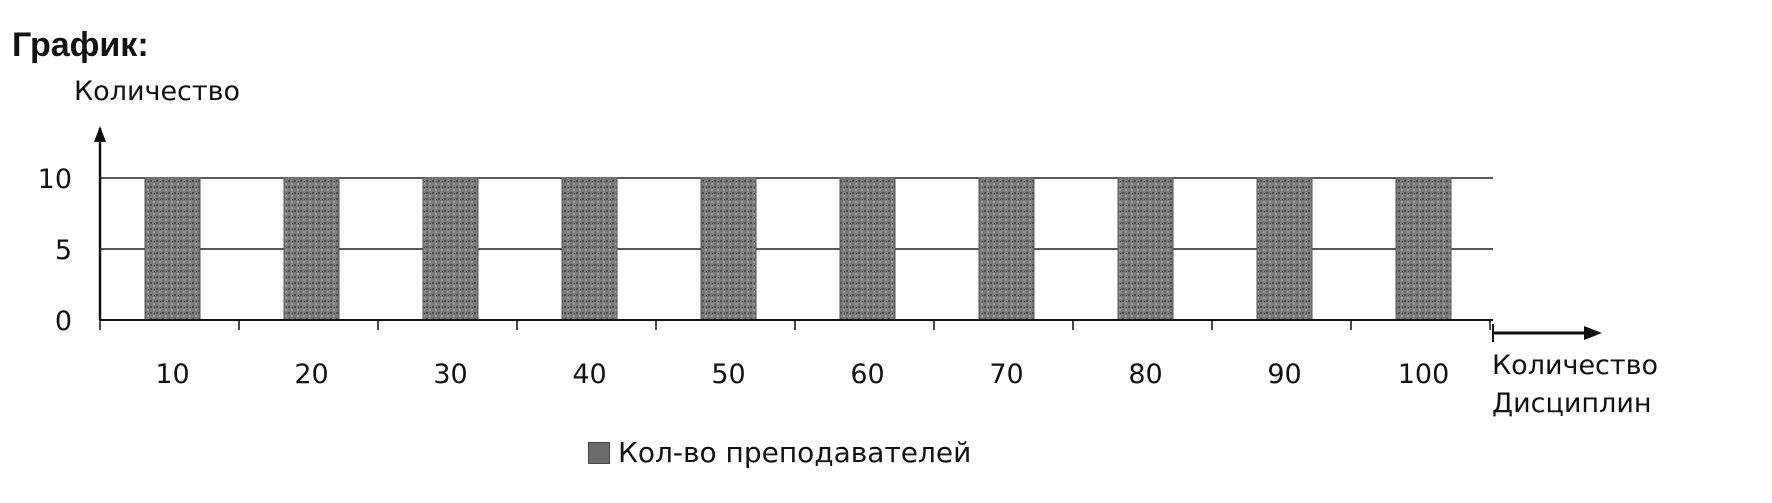  Describe the element at coordinates (599, 452) in the screenshot. I see `legend-swatch` at that location.